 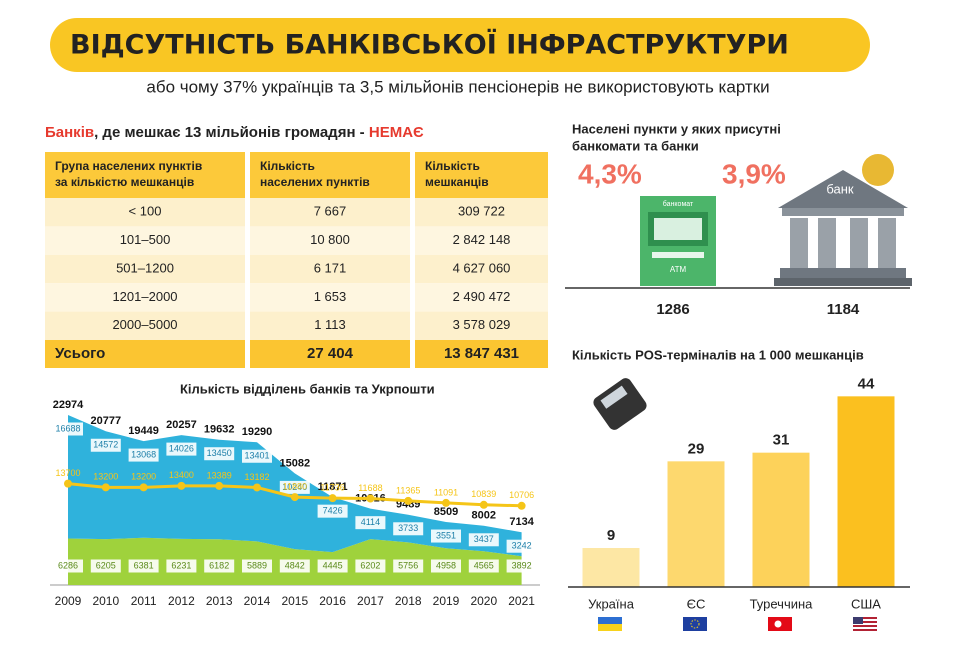 I want to click on x-tick-label: 2017, so click(x=370, y=601).